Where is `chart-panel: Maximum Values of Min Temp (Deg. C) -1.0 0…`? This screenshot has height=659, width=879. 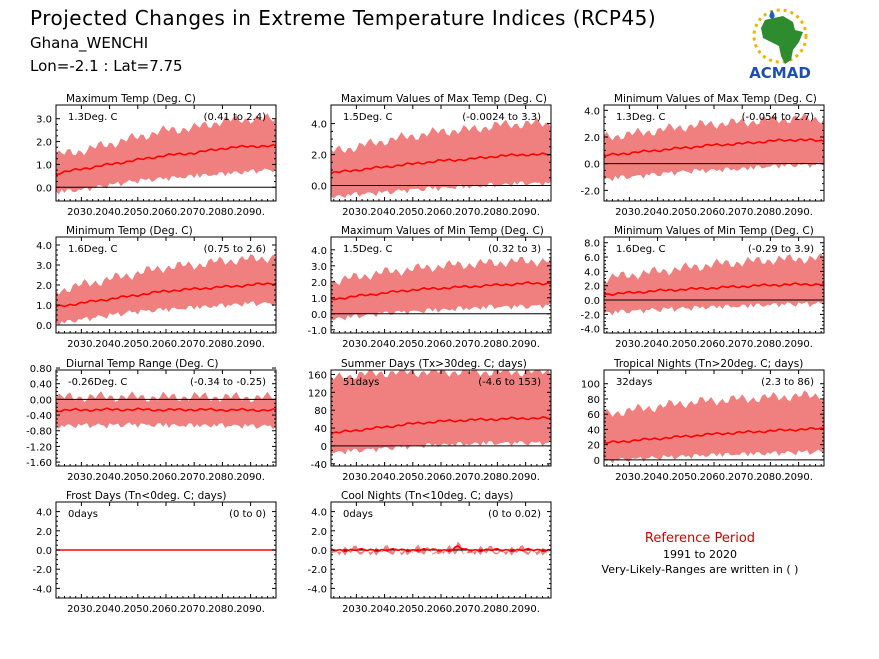
chart-panel: Maximum Values of Min Temp (Deg. C) -1.0 0… is located at coordinates (429, 287).